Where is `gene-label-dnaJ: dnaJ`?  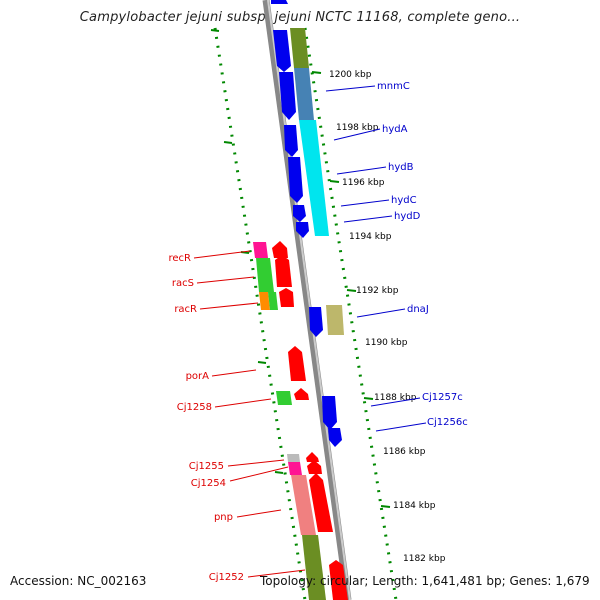 gene-label-dnaJ: dnaJ is located at coordinates (418, 309).